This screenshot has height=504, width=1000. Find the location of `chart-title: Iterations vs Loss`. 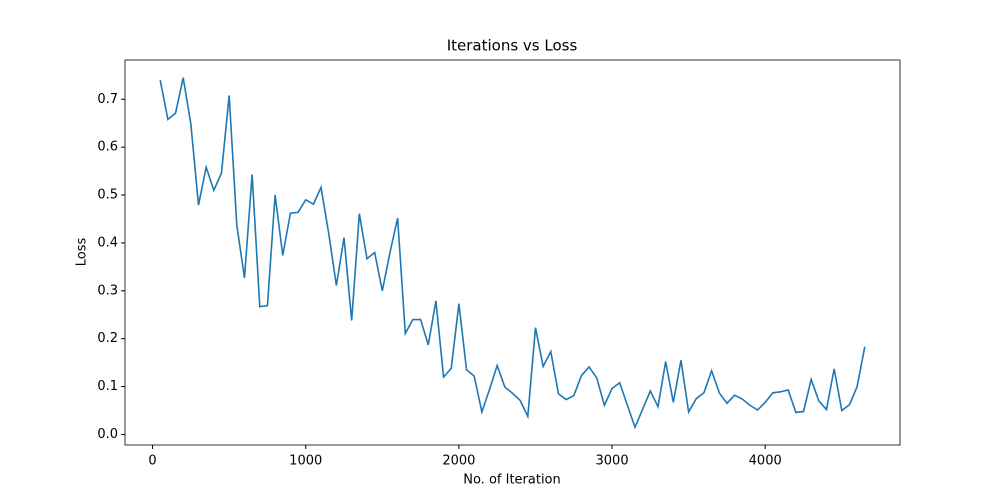

chart-title: Iterations vs Loss is located at coordinates (512, 46).